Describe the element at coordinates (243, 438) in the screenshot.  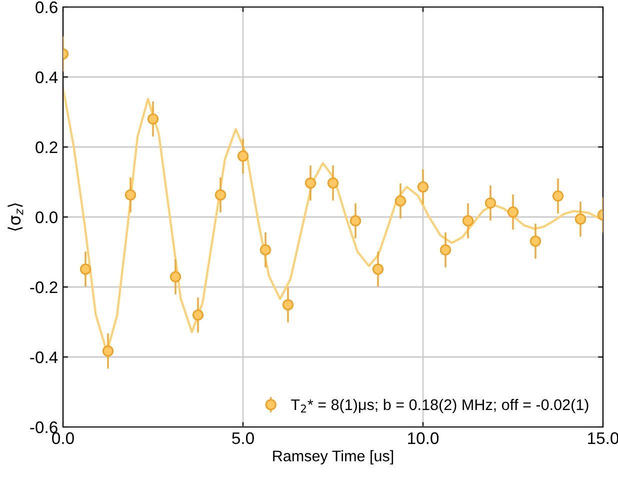
I see `x-tick-label: 5.0` at that location.